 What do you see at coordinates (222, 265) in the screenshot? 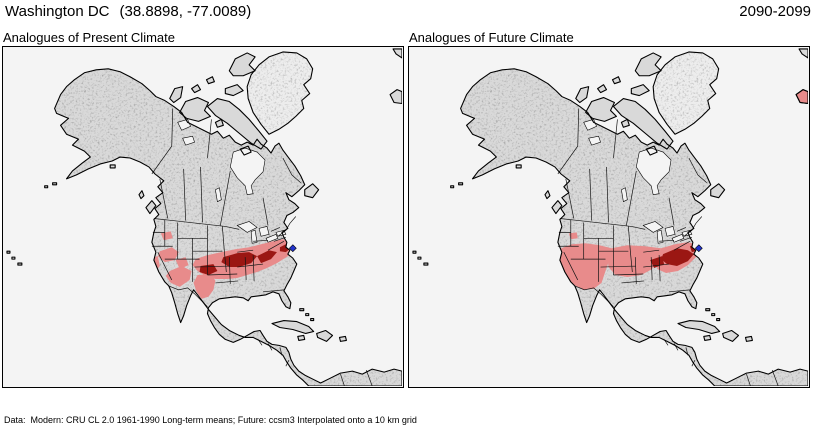
I see `analog-regions-present` at bounding box center [222, 265].